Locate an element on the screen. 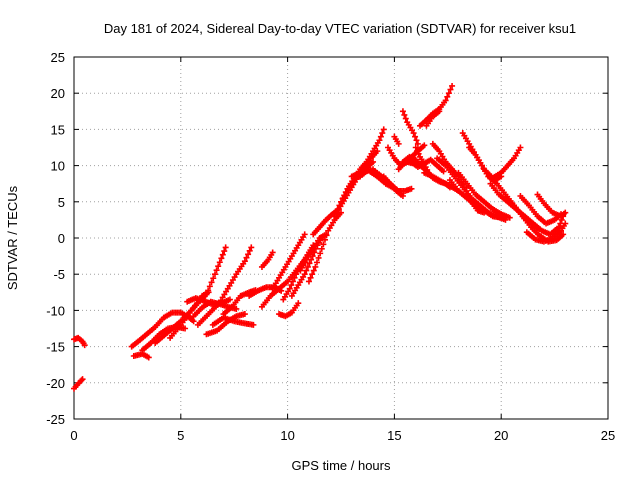 The width and height of the screenshot is (640, 480). y-tick-label: -20 is located at coordinates (55, 383).